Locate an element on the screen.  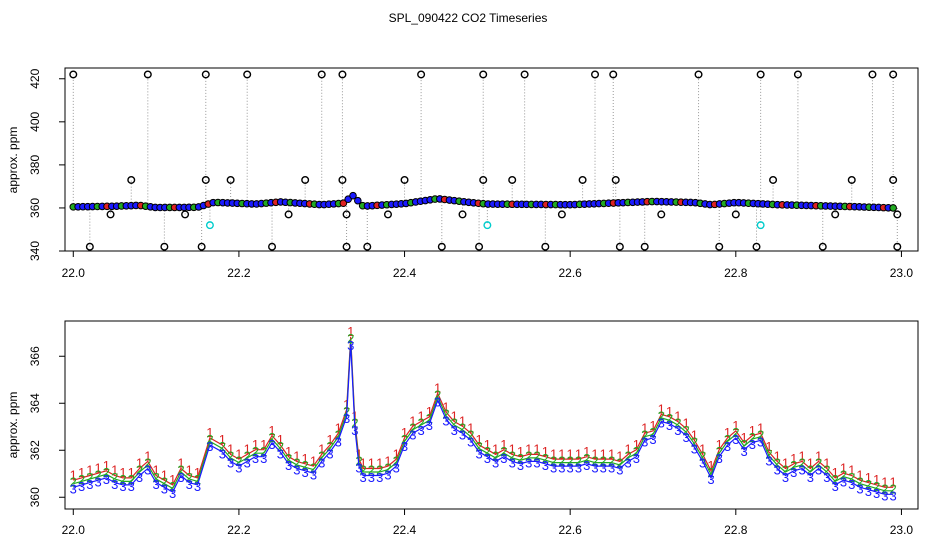
bottom-y-tick-label-1: 362 is located at coordinates (35, 450).